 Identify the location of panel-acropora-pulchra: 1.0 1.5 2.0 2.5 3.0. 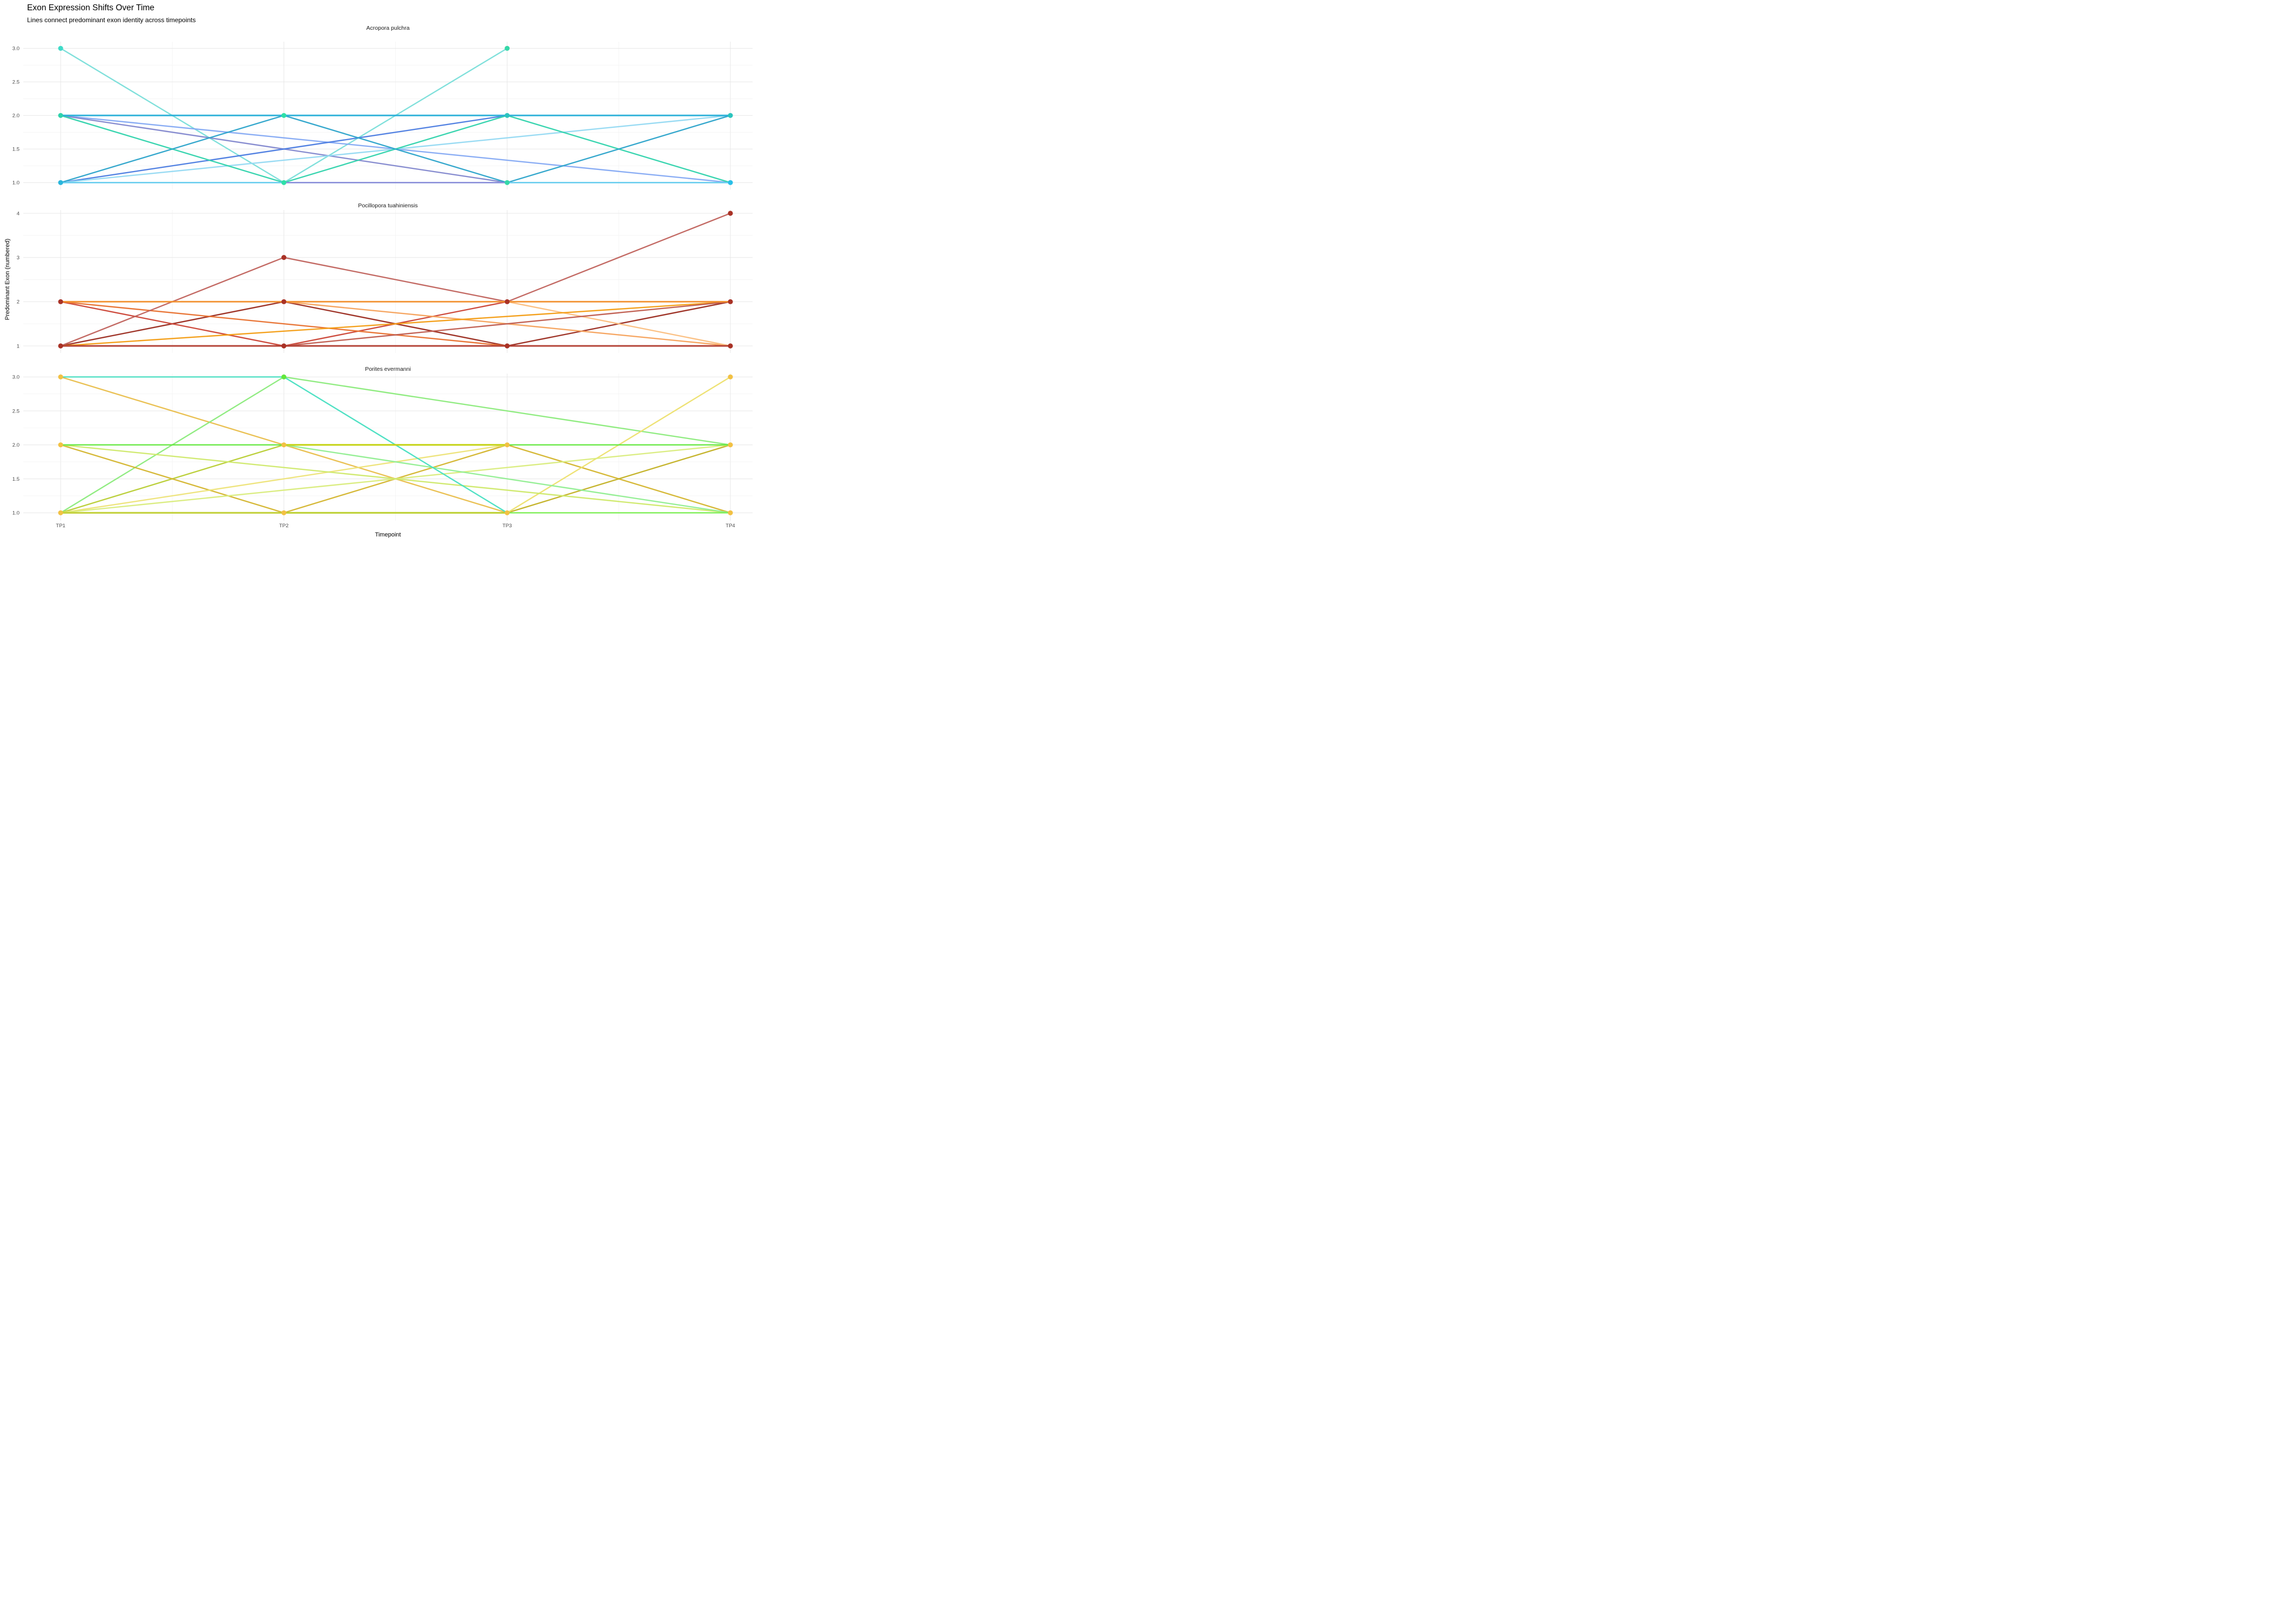
(382, 115).